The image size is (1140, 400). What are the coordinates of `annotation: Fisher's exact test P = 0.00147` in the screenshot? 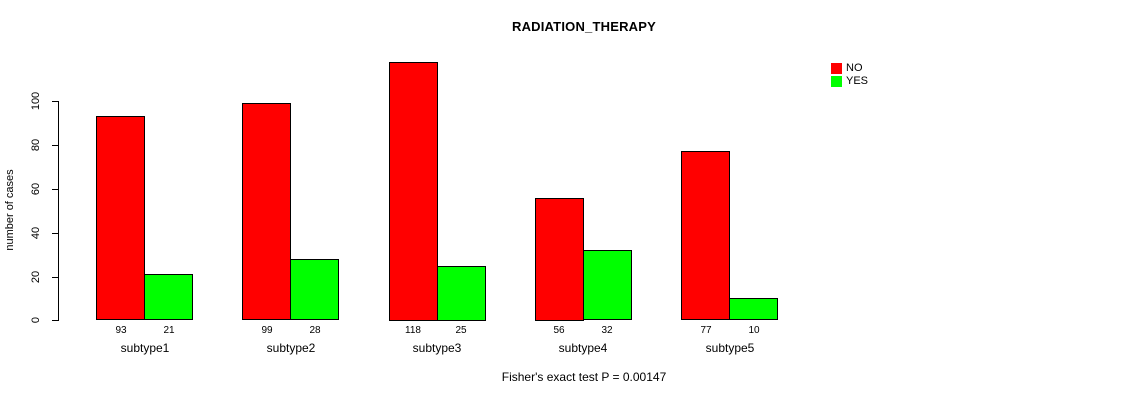 It's located at (584, 377).